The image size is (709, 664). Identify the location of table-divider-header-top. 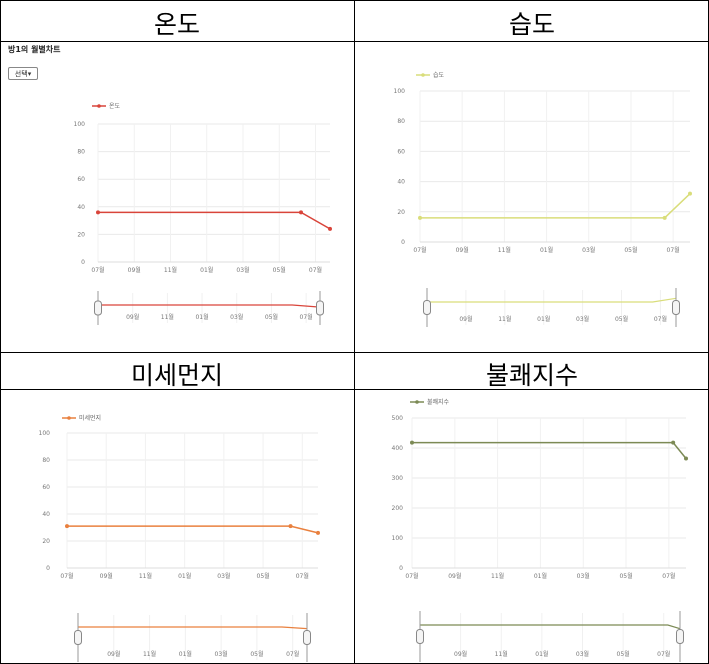
(354, 41).